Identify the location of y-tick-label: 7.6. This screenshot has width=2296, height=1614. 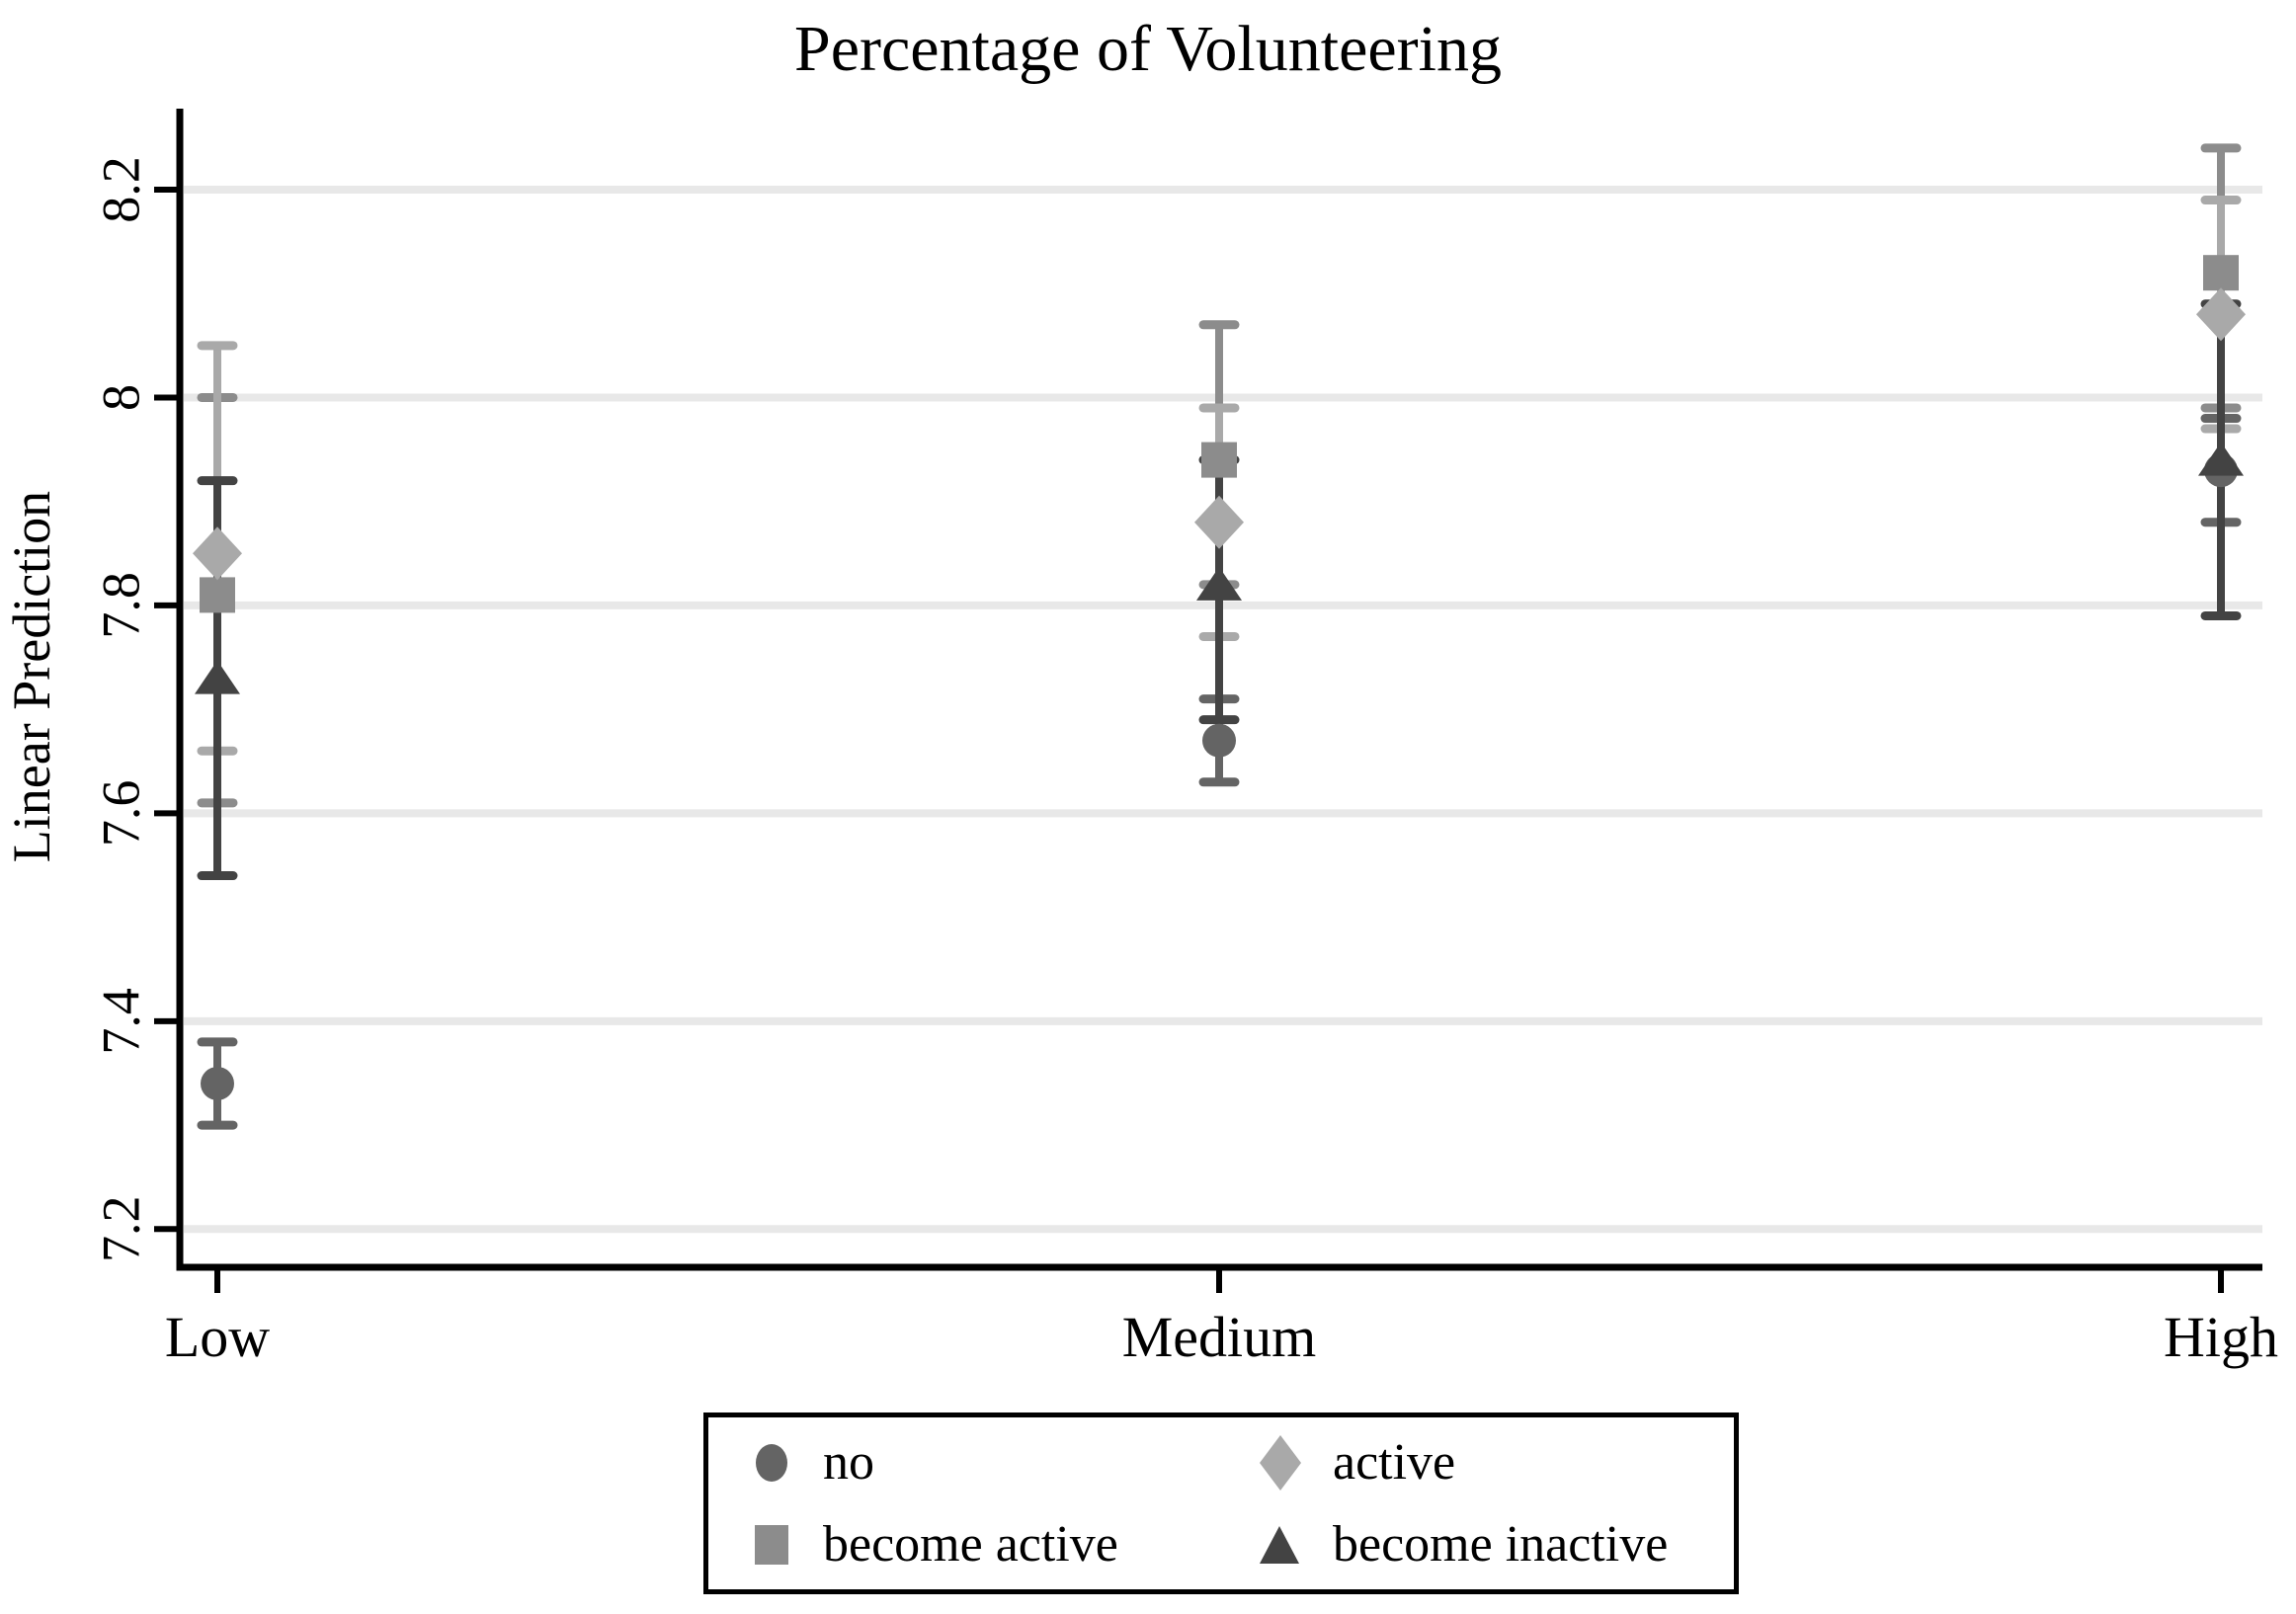
(120, 813).